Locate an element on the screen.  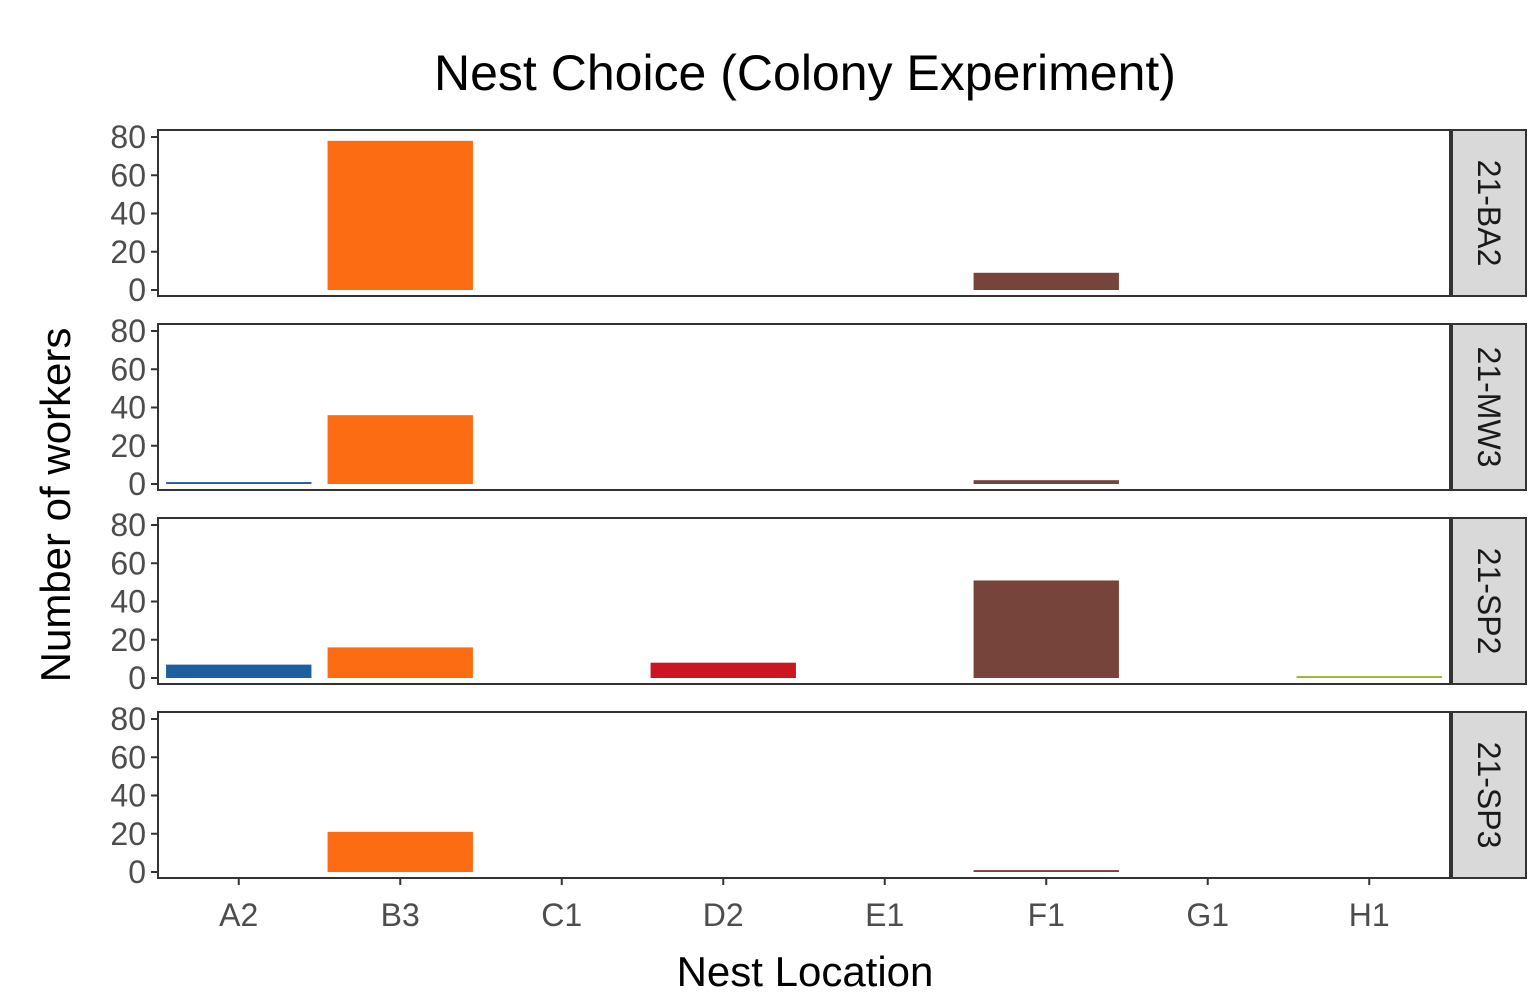
x-axis-title: Nest Location is located at coordinates (805, 971).